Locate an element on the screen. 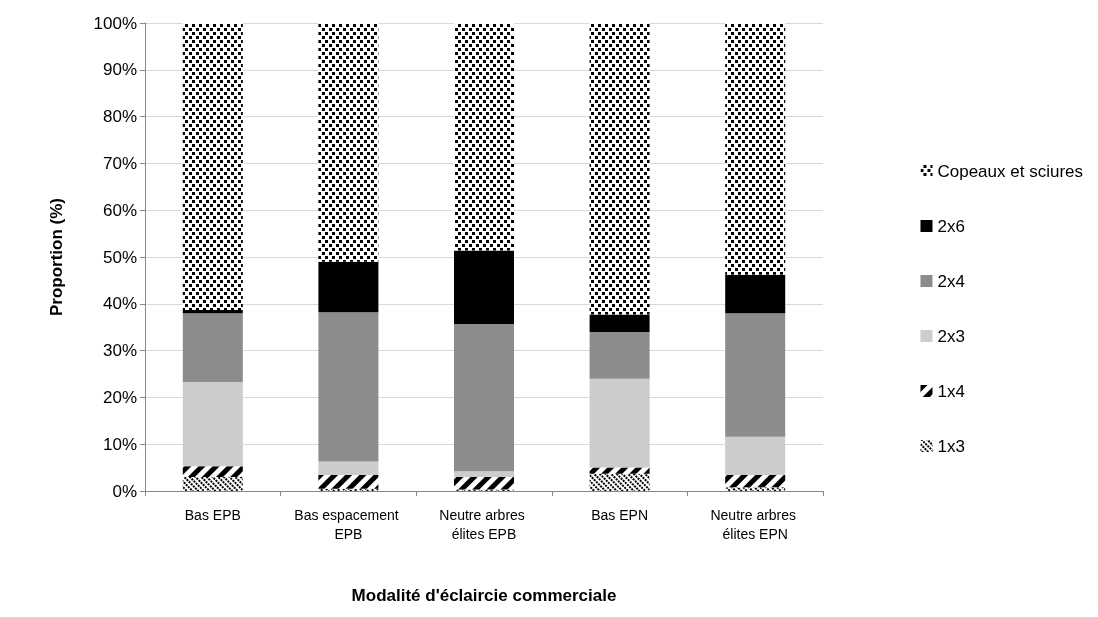  x-tick-label: Bas espacement EPB is located at coordinates (348, 524).